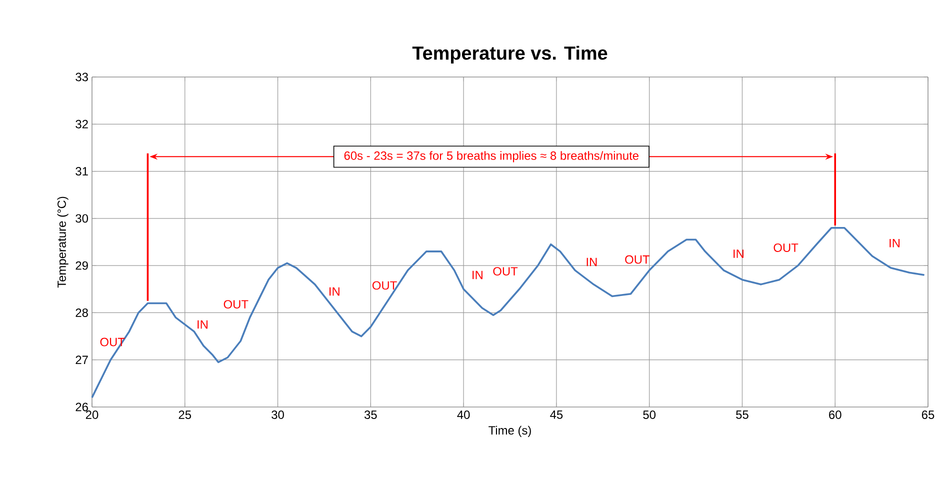  I want to click on chart-title: Temperature vs. Time, so click(510, 55).